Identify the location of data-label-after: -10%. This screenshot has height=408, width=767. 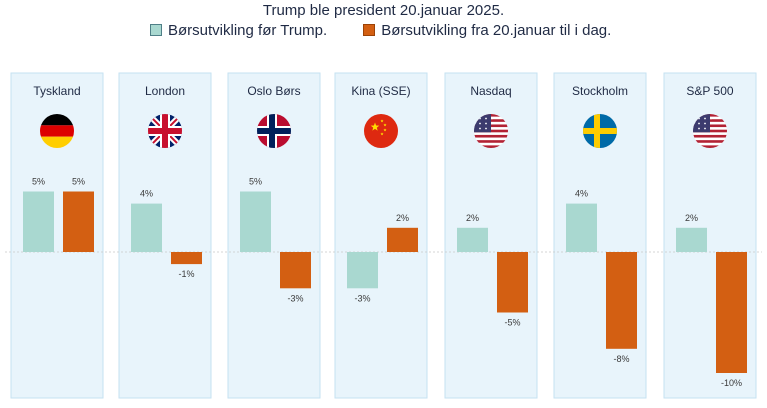
(731, 383).